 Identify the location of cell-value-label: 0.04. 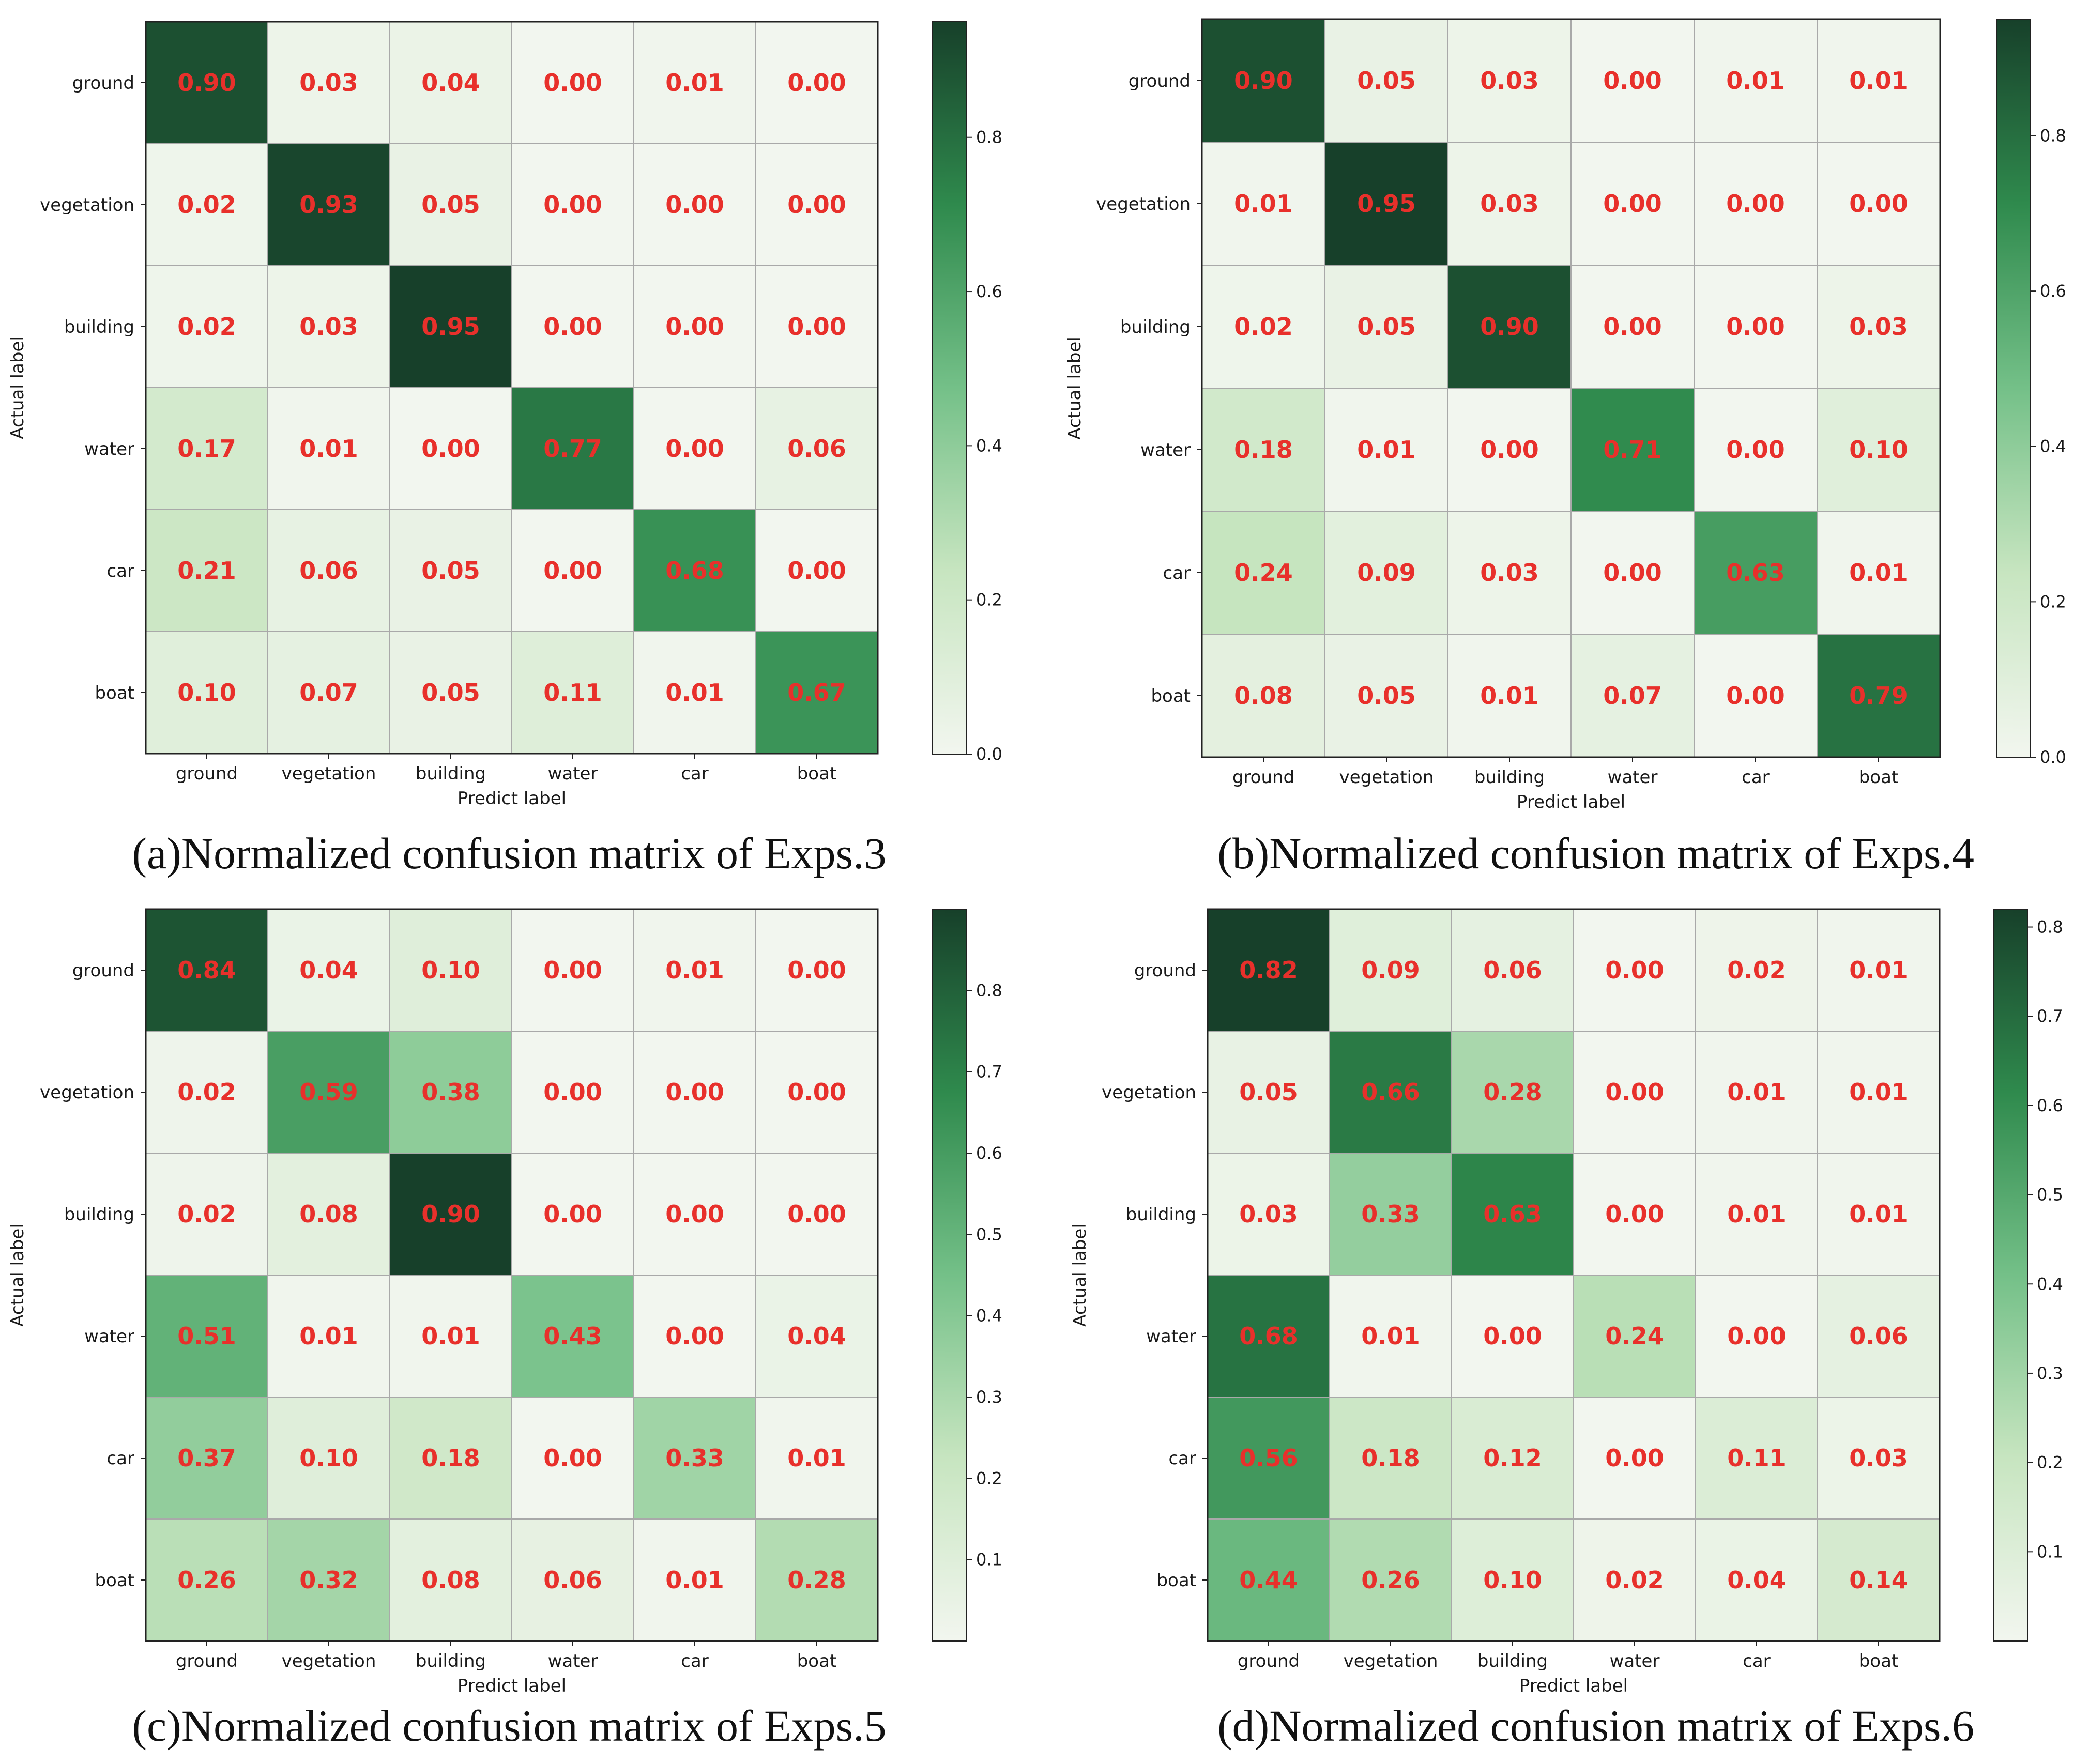
(1756, 1580).